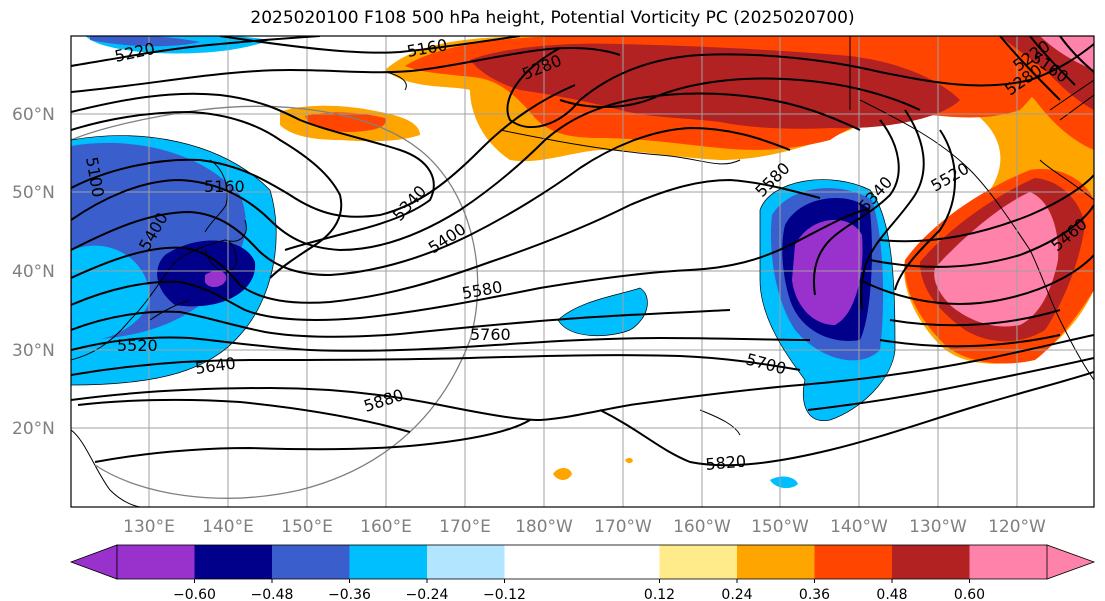 The width and height of the screenshot is (1105, 601). What do you see at coordinates (33, 115) in the screenshot?
I see `lat-label: 60°N` at bounding box center [33, 115].